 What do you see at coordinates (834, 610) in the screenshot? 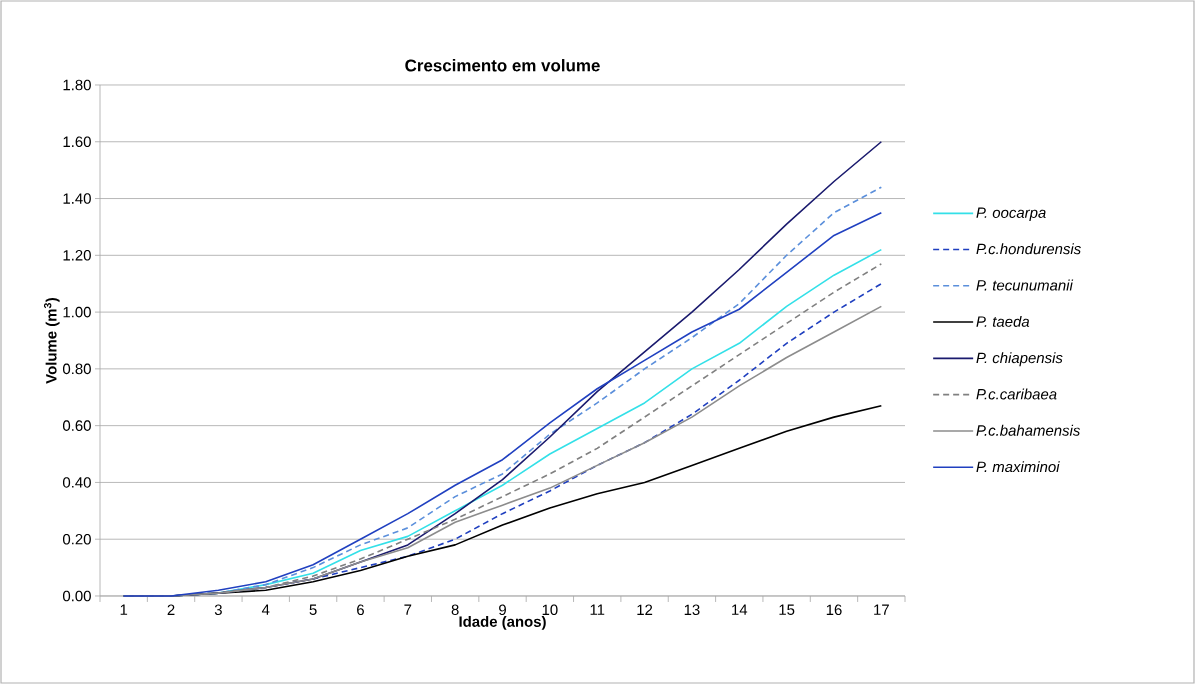
I see `x-tick-label: 16` at bounding box center [834, 610].